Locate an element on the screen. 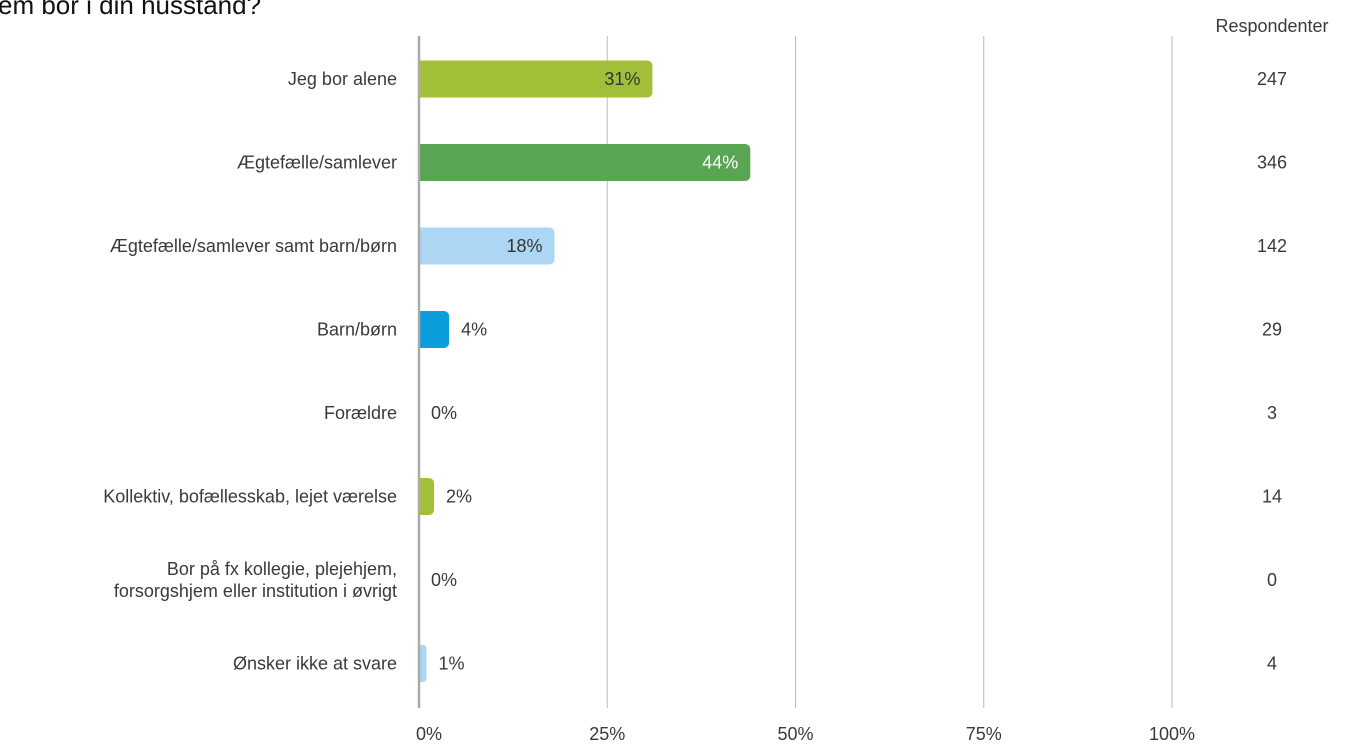 The width and height of the screenshot is (1362, 744). category-label-line: Jeg bor alene is located at coordinates (342, 79).